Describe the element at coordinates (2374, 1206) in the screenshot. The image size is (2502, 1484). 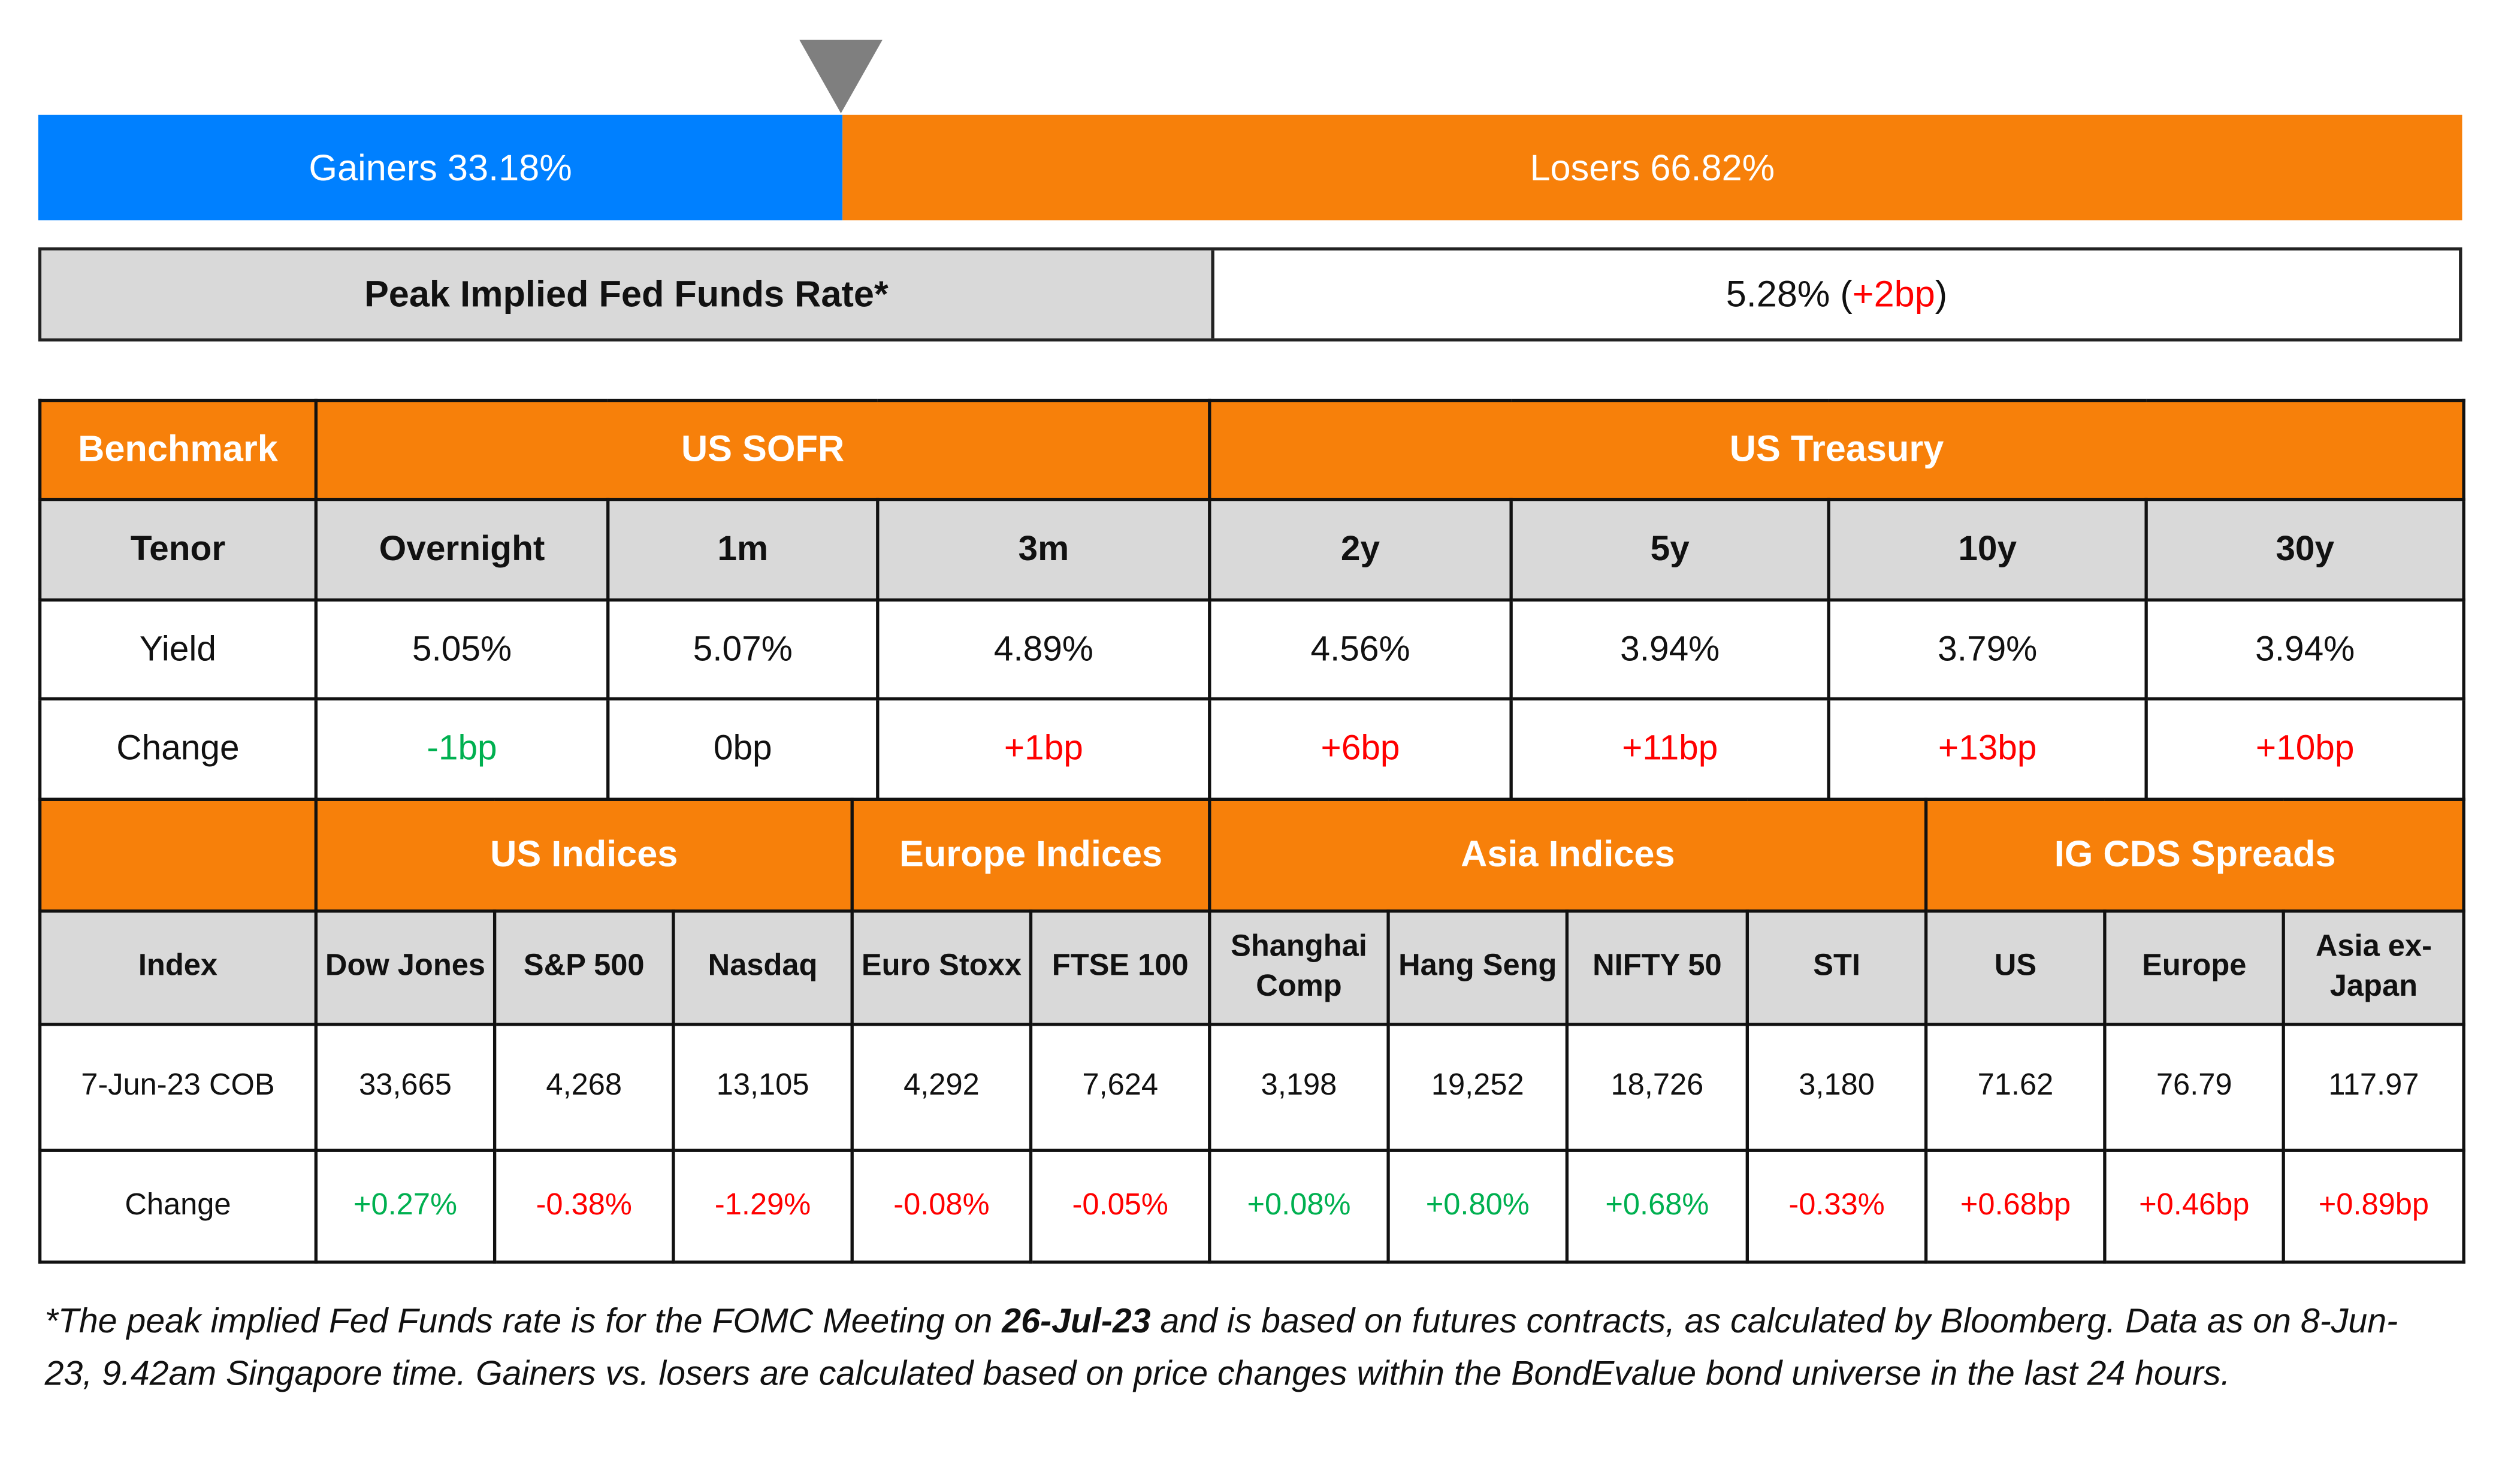
I see `change-cell: +0.89bp` at that location.